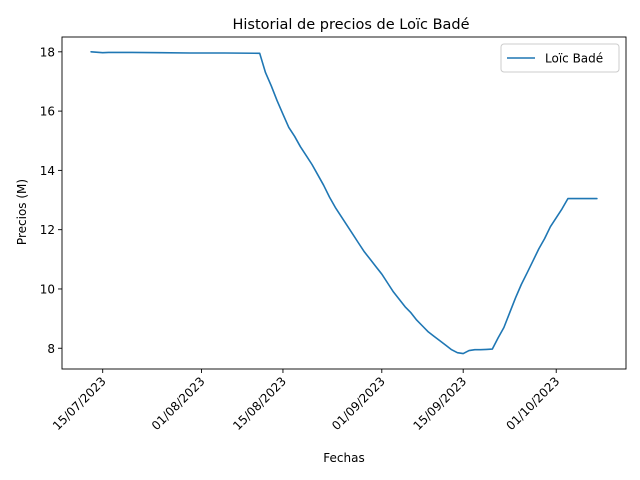  Describe the element at coordinates (47, 171) in the screenshot. I see `y-tick-label: 14` at that location.